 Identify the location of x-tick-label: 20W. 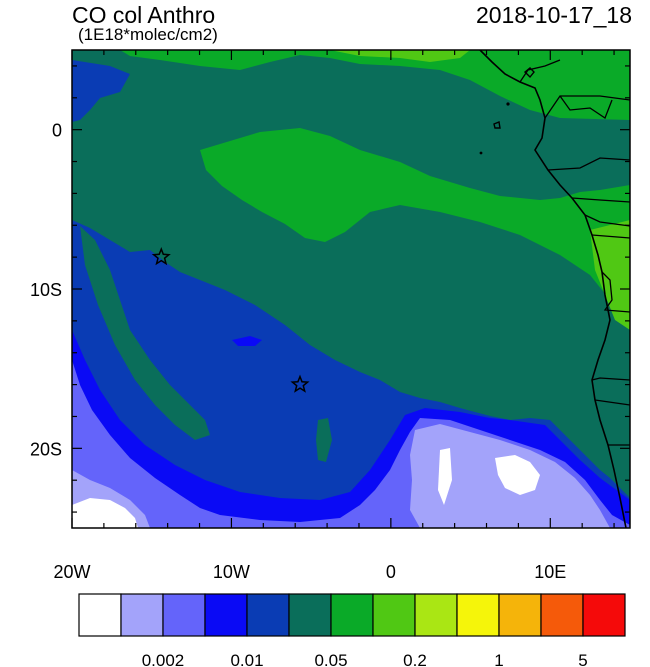
(71, 572).